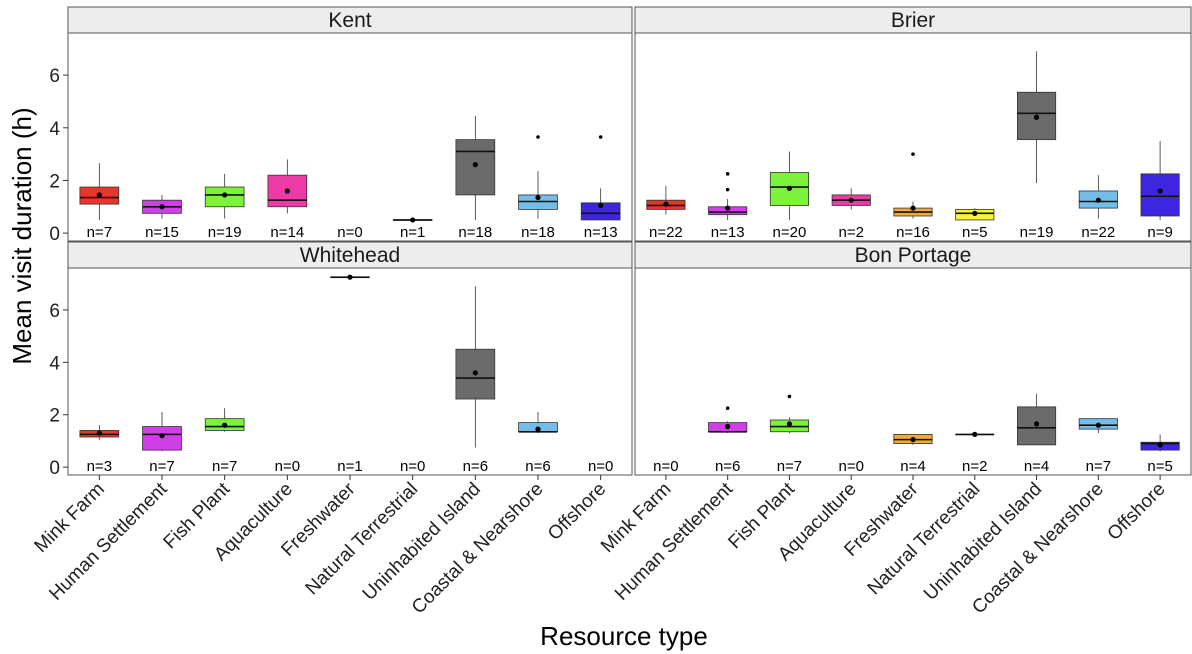 This screenshot has width=1192, height=654. I want to click on n-label: n=14, so click(287, 232).